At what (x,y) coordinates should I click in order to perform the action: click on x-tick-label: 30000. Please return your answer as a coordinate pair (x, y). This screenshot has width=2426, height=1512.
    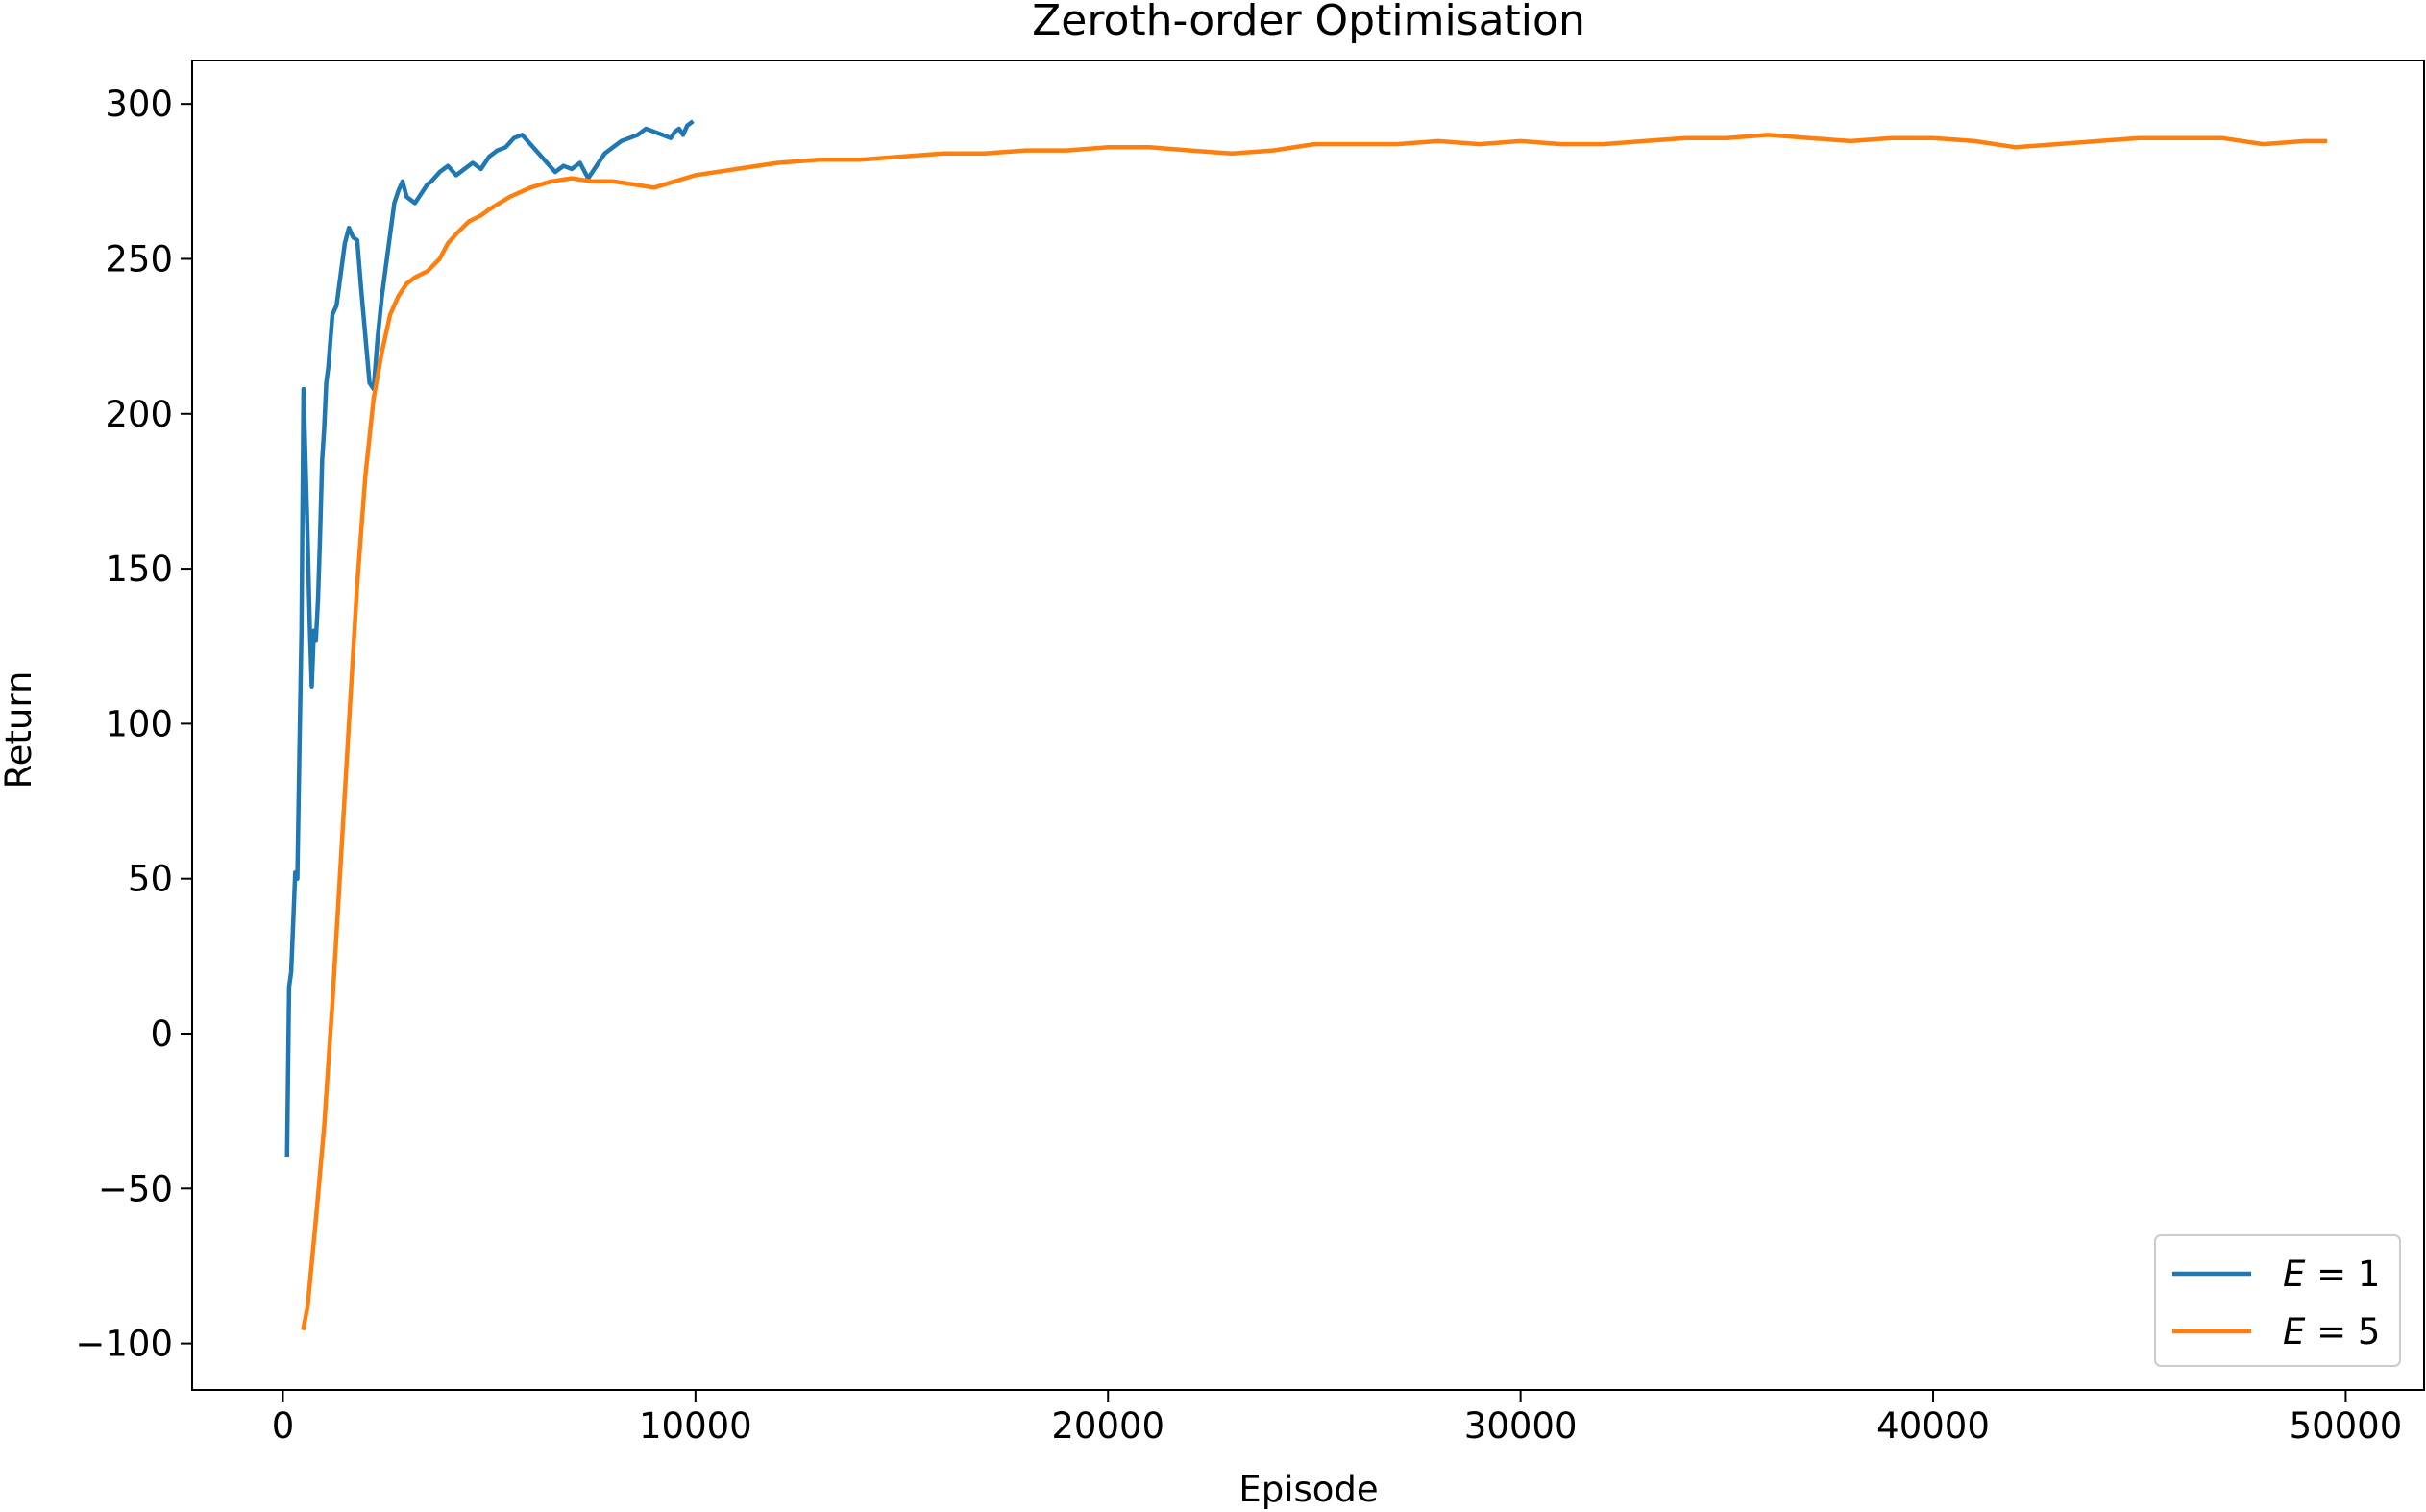
    Looking at the image, I should click on (1521, 1426).